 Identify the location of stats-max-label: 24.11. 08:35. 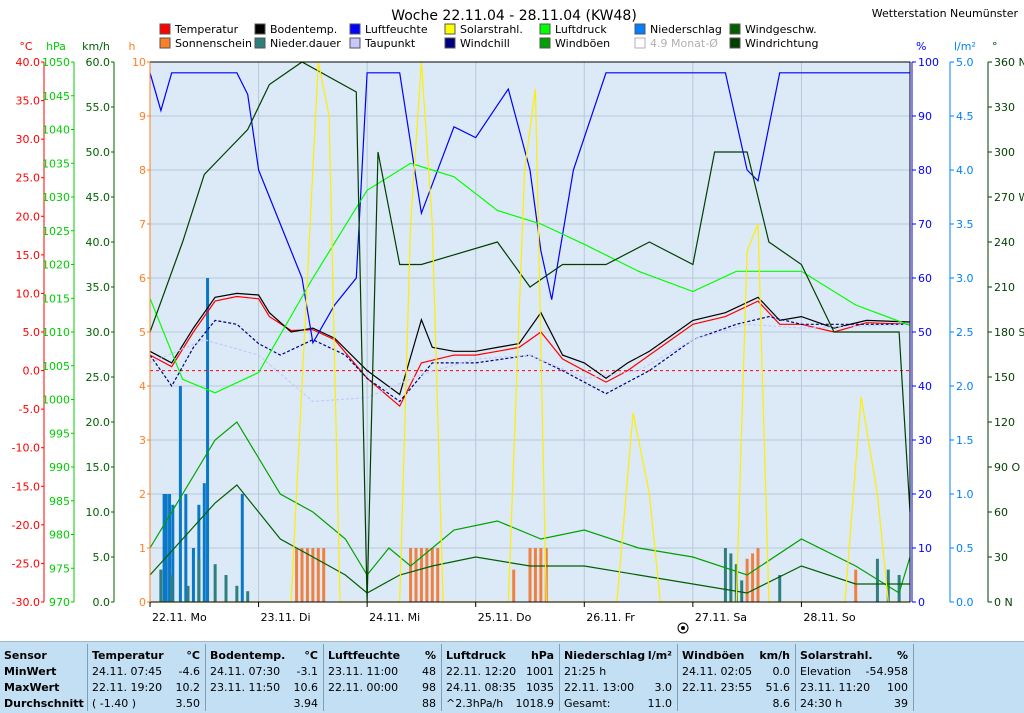
(481, 687).